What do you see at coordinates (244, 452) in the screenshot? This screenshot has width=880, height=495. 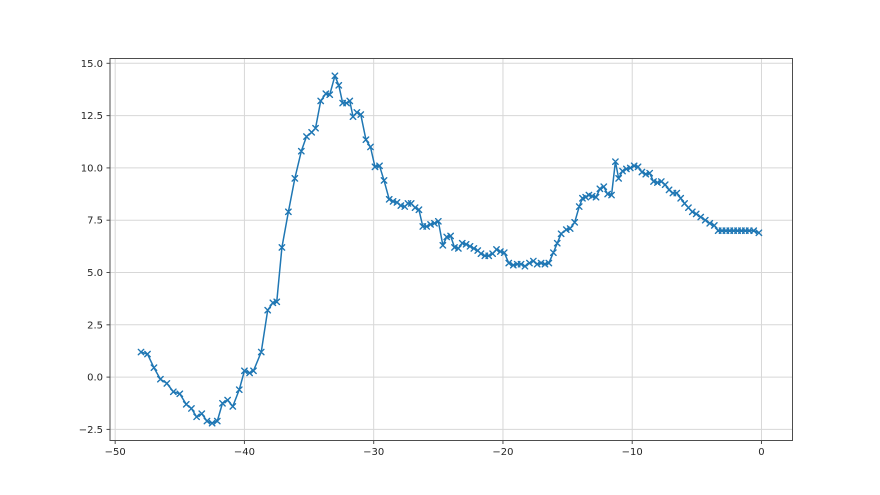 I see `x-tick-label: −40` at bounding box center [244, 452].